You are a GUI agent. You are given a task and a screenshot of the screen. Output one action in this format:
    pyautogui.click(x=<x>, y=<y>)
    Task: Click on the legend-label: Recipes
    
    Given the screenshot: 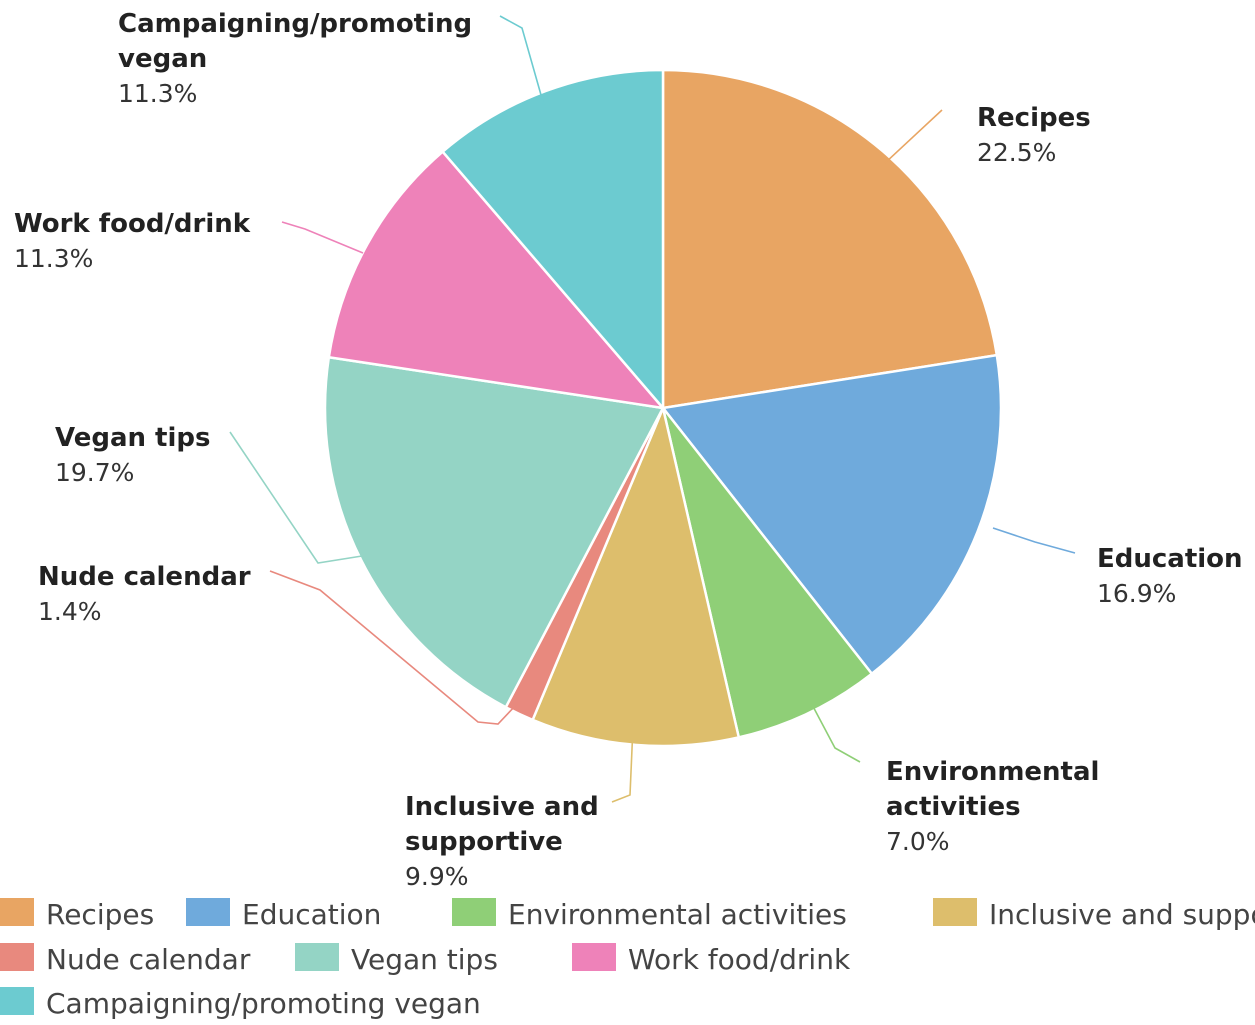 What is the action you would take?
    pyautogui.click(x=100, y=914)
    